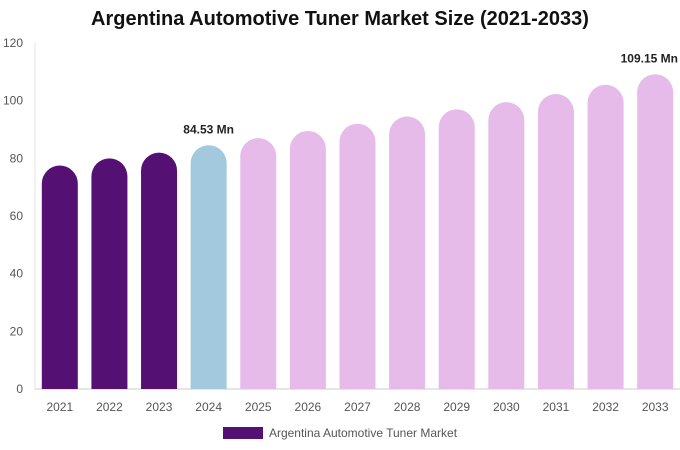 This screenshot has height=450, width=680. Describe the element at coordinates (308, 407) in the screenshot. I see `x-tick-label: 2026` at that location.